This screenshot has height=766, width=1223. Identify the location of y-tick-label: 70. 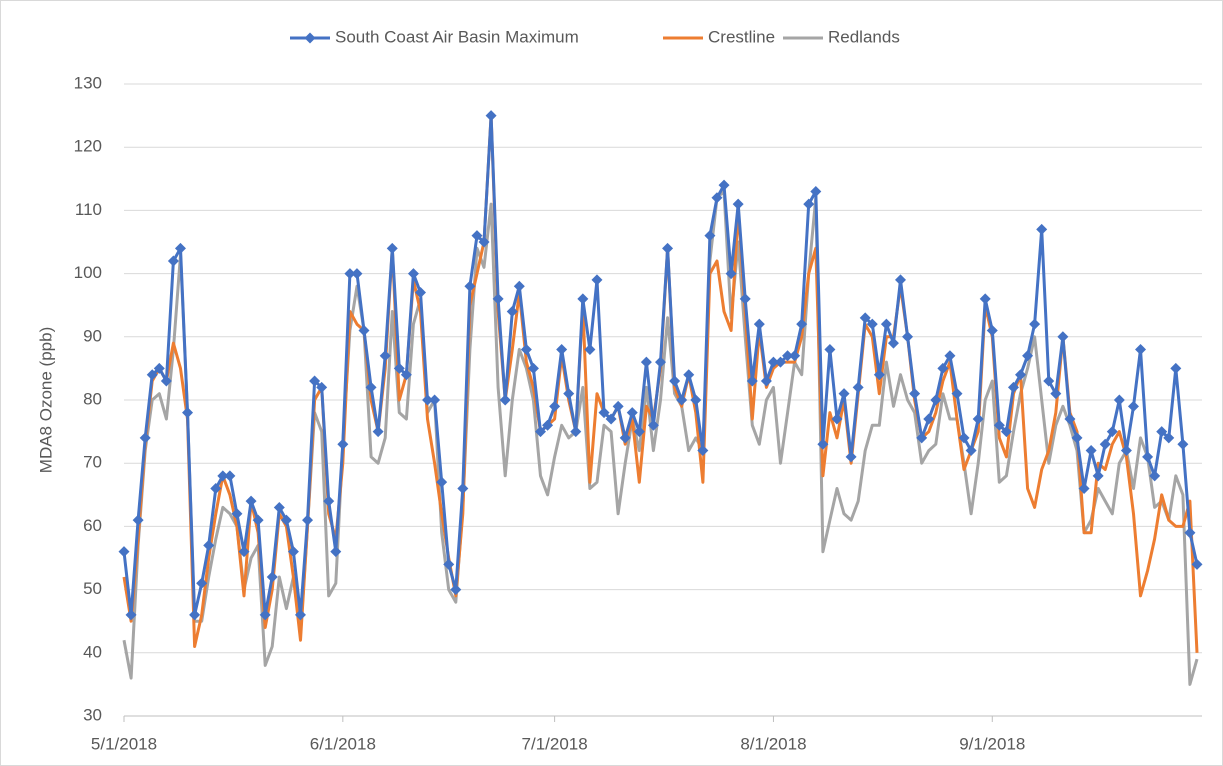
(92, 462).